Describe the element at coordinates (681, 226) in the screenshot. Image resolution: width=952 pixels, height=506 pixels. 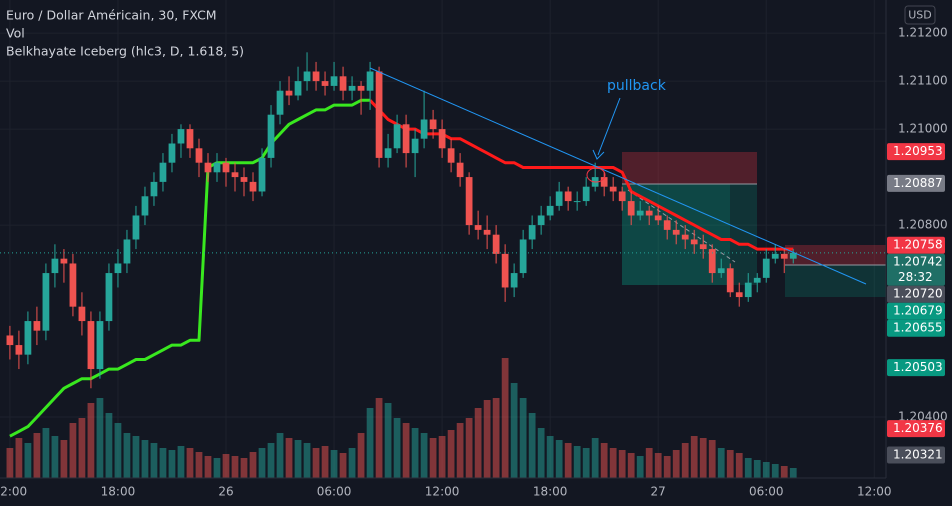
I see `path-line` at that location.